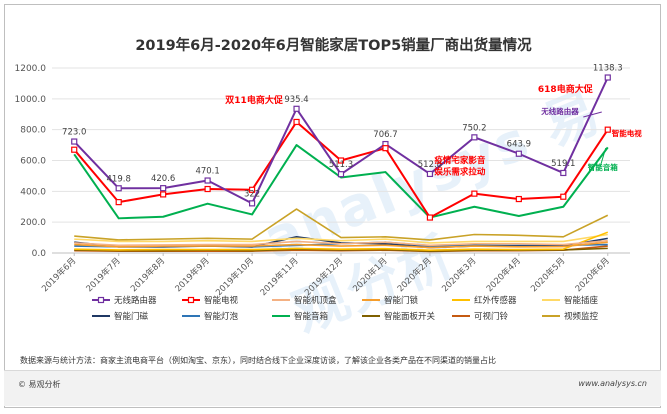 This screenshot has width=667, height=414. What do you see at coordinates (58, 274) in the screenshot?
I see `x-tick-label: 2019年6月` at bounding box center [58, 274].